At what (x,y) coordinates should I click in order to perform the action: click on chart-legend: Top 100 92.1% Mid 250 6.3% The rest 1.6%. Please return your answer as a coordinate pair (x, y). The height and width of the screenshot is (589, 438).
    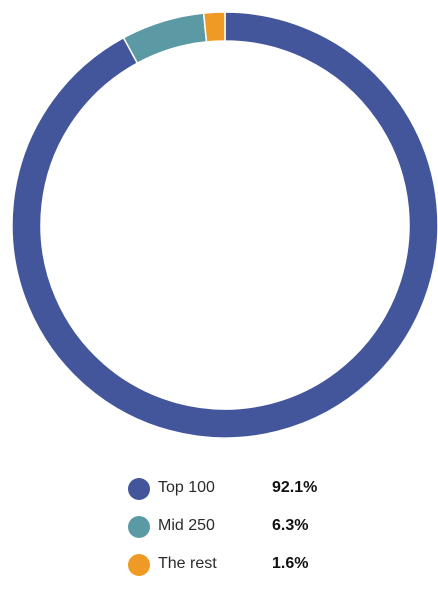
    Looking at the image, I should click on (256, 532).